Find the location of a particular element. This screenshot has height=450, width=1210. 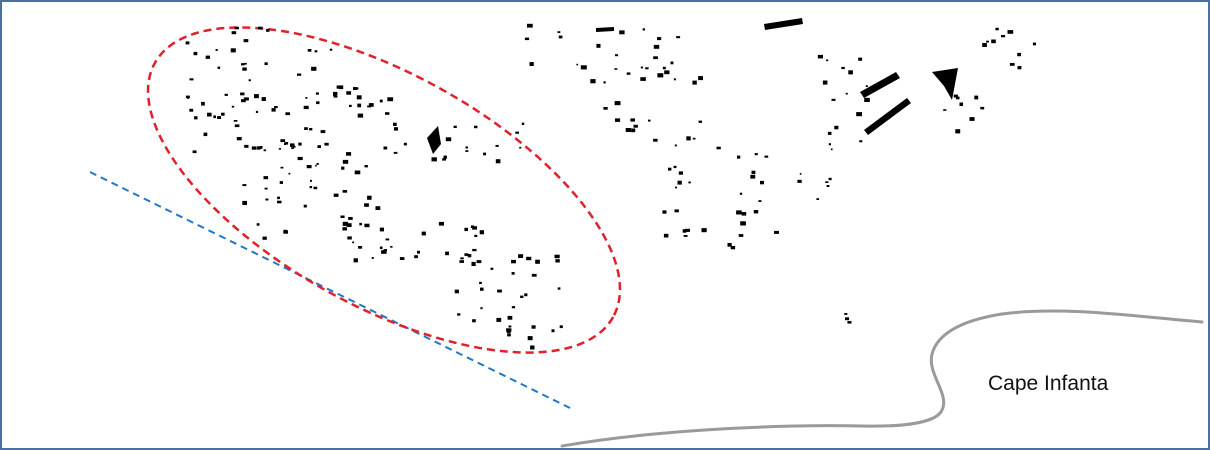

arrow-mark is located at coordinates (434, 140).